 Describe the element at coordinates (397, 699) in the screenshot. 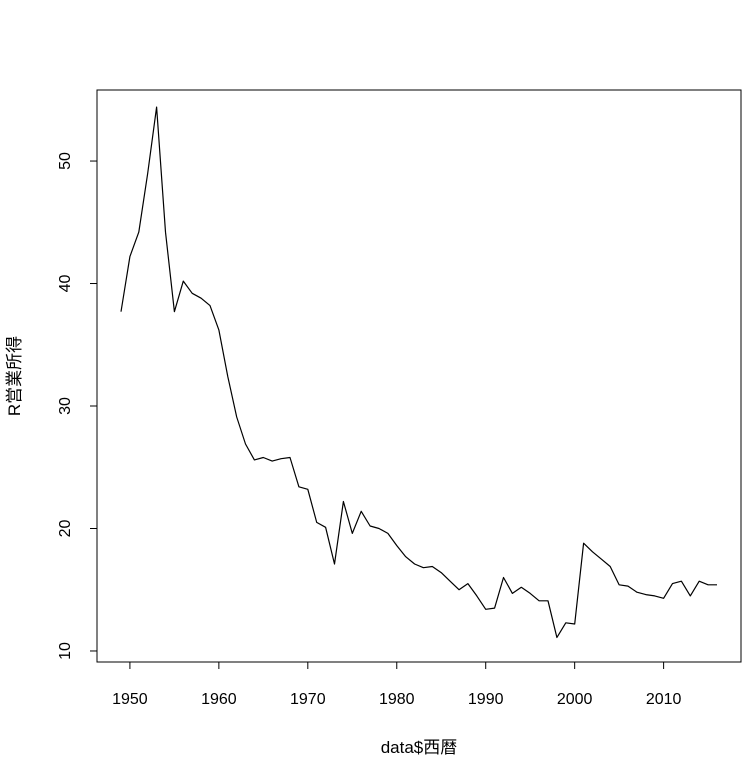

I see `x-tick-label: 1980` at that location.